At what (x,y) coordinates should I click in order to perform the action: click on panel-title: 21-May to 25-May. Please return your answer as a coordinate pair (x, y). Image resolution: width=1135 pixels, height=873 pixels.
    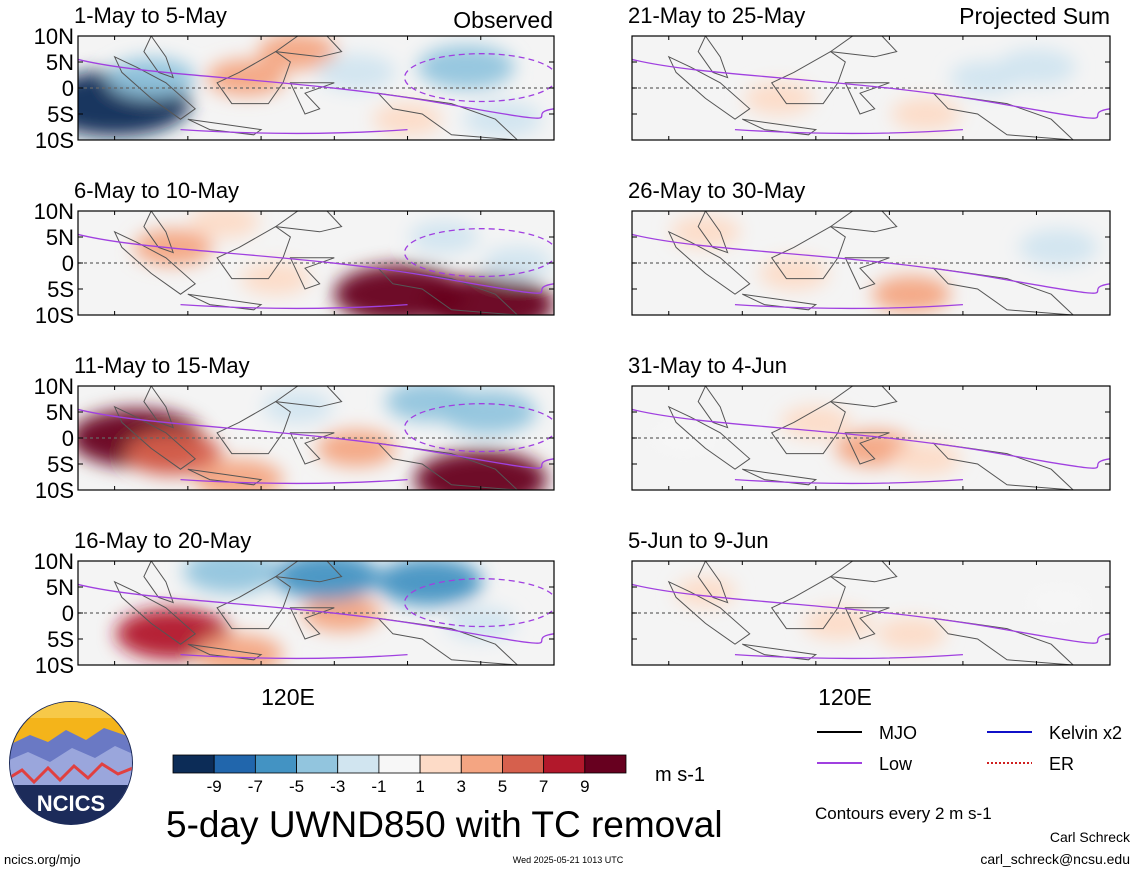
    Looking at the image, I should click on (716, 15).